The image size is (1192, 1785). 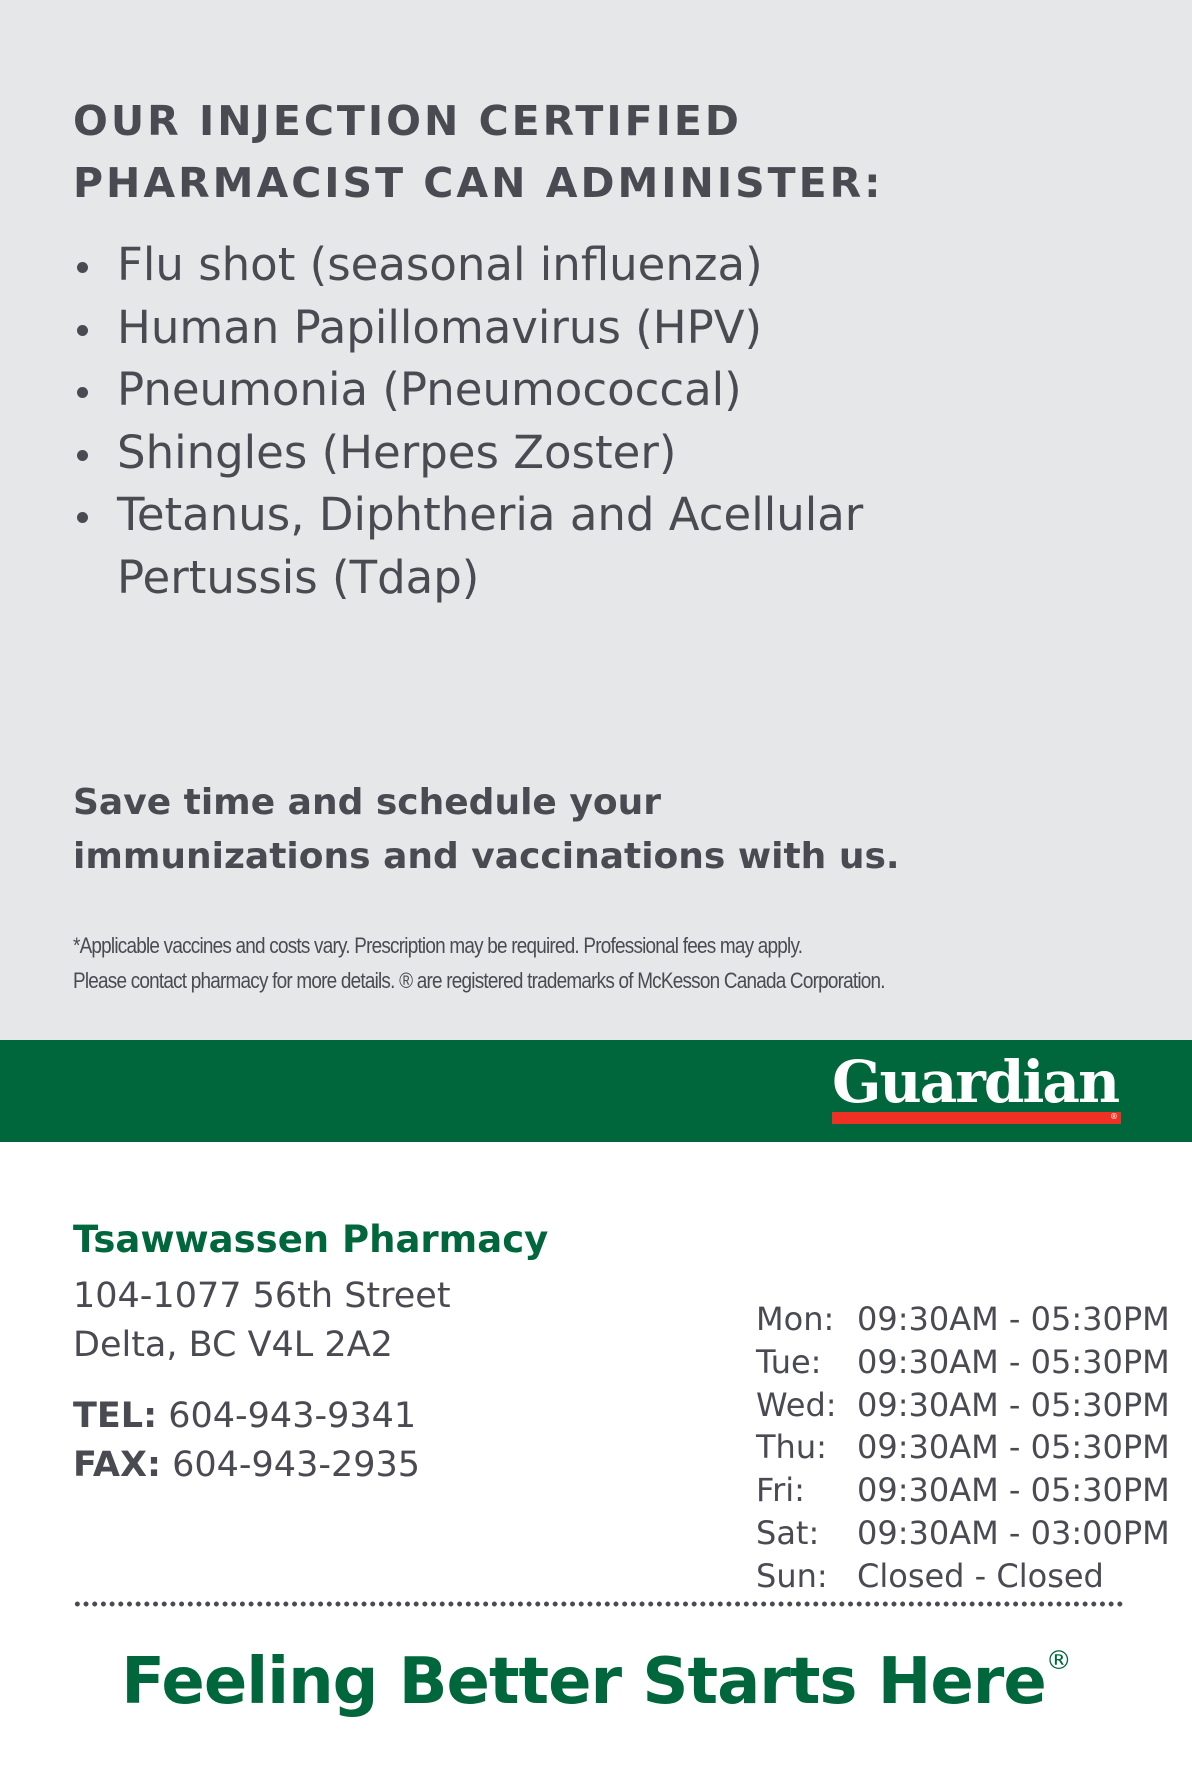 What do you see at coordinates (791, 1447) in the screenshot?
I see `day: Thu:` at bounding box center [791, 1447].